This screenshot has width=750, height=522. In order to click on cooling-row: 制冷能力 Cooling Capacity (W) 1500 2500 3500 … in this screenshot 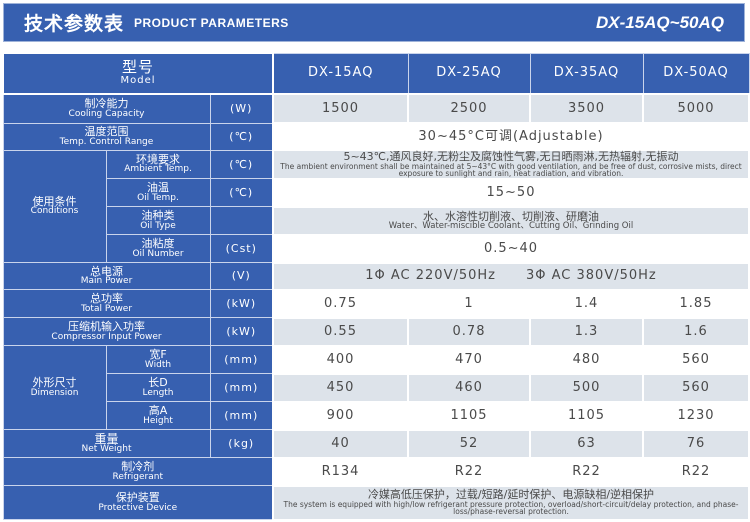, I will do `click(376, 108)`.